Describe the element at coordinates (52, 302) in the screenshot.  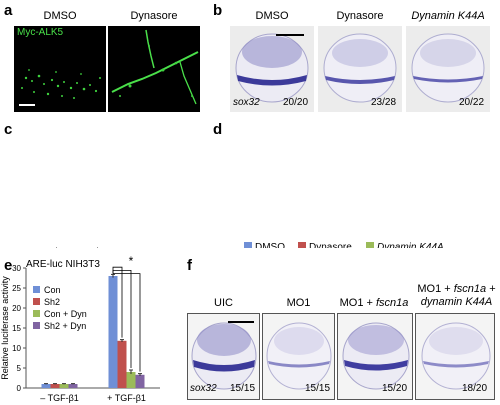
I see `chart-e-legend-label: Sh2` at that location.